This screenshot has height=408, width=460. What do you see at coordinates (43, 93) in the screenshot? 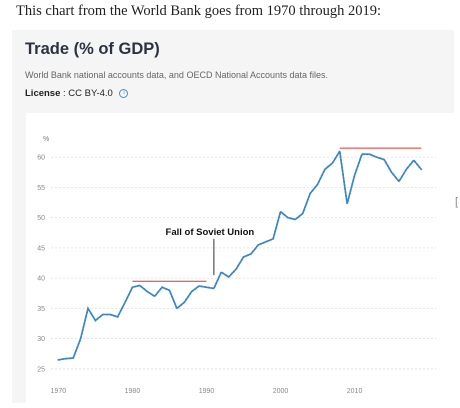
I see `license-label: License` at bounding box center [43, 93].